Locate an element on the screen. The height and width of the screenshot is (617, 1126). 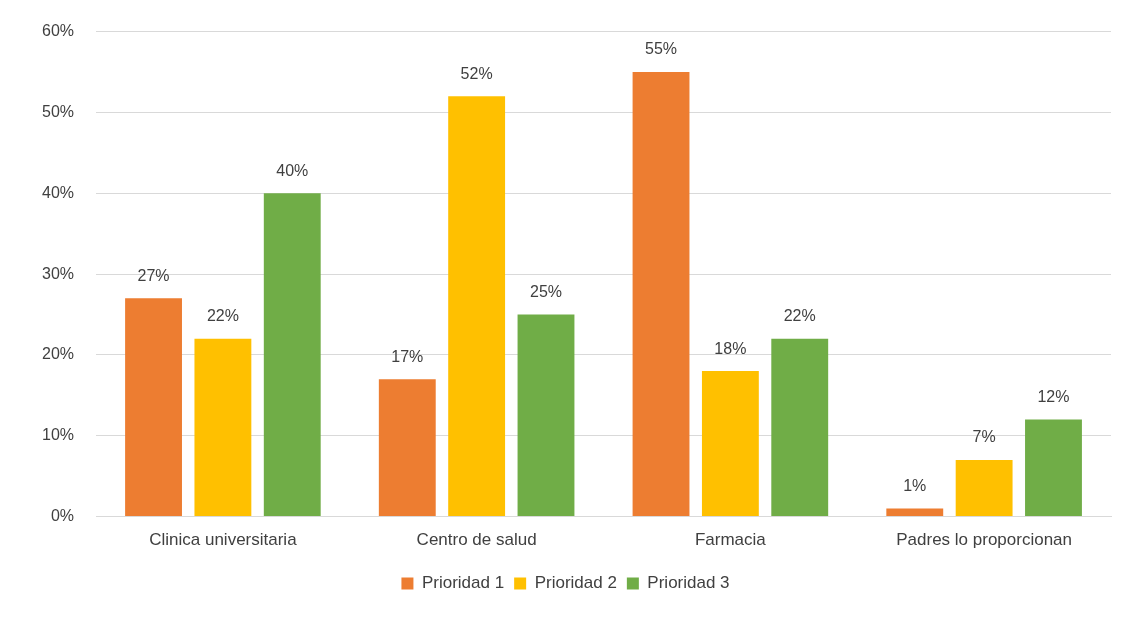
y-tick-label: 0% is located at coordinates (62, 516).